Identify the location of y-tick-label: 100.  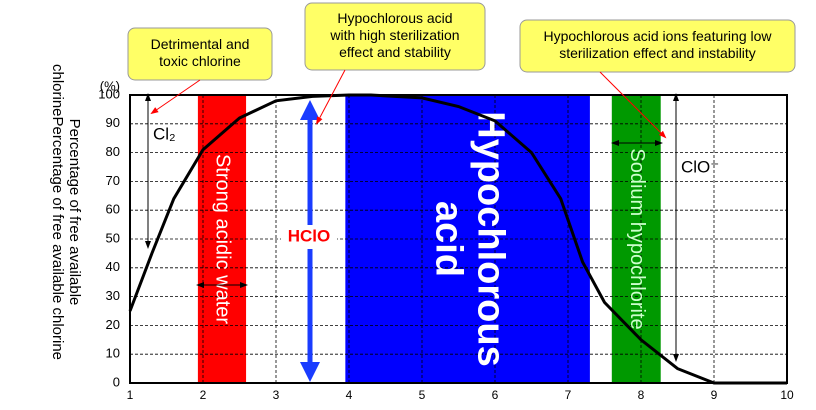
(109, 93).